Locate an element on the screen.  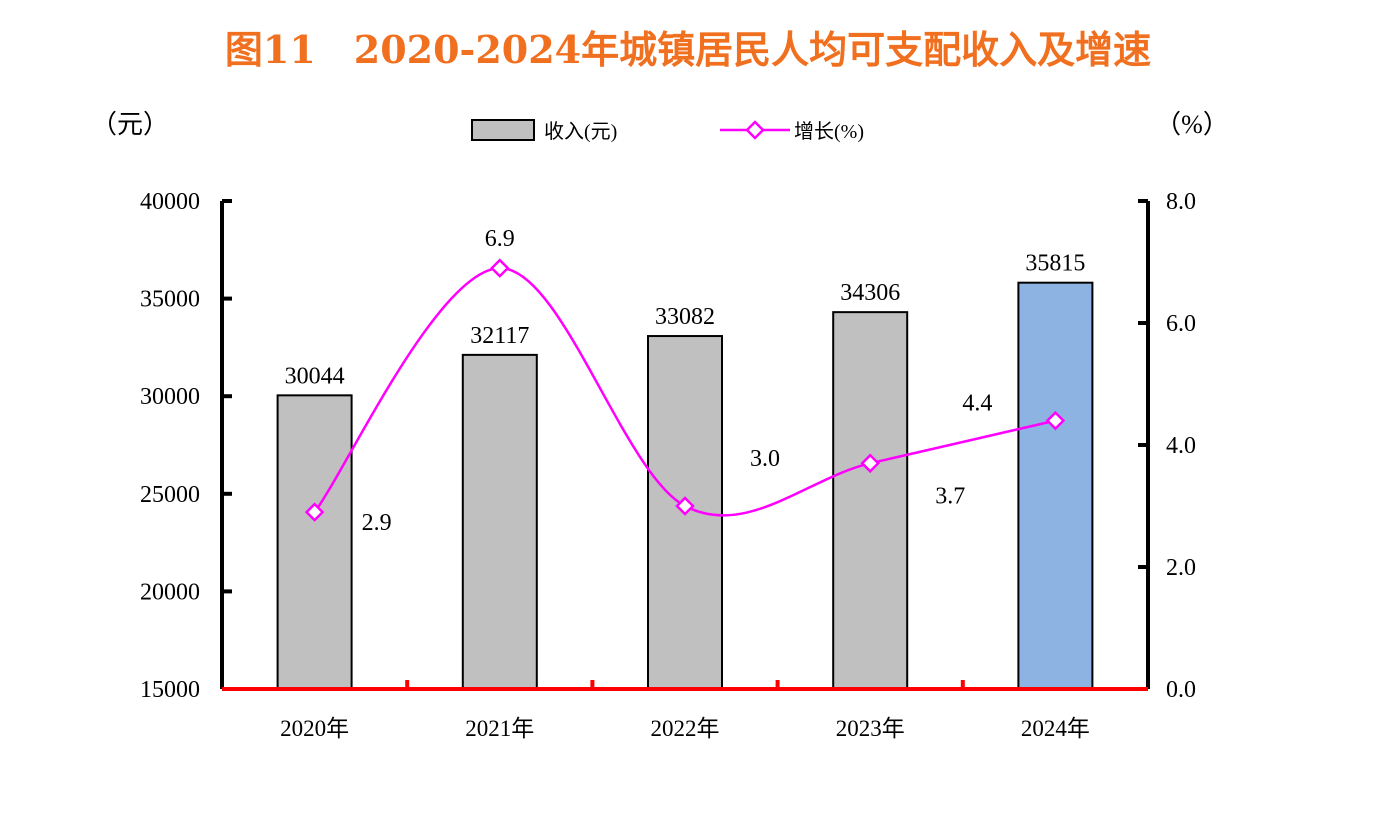
growth-value-label-1: 6.9 is located at coordinates (500, 239).